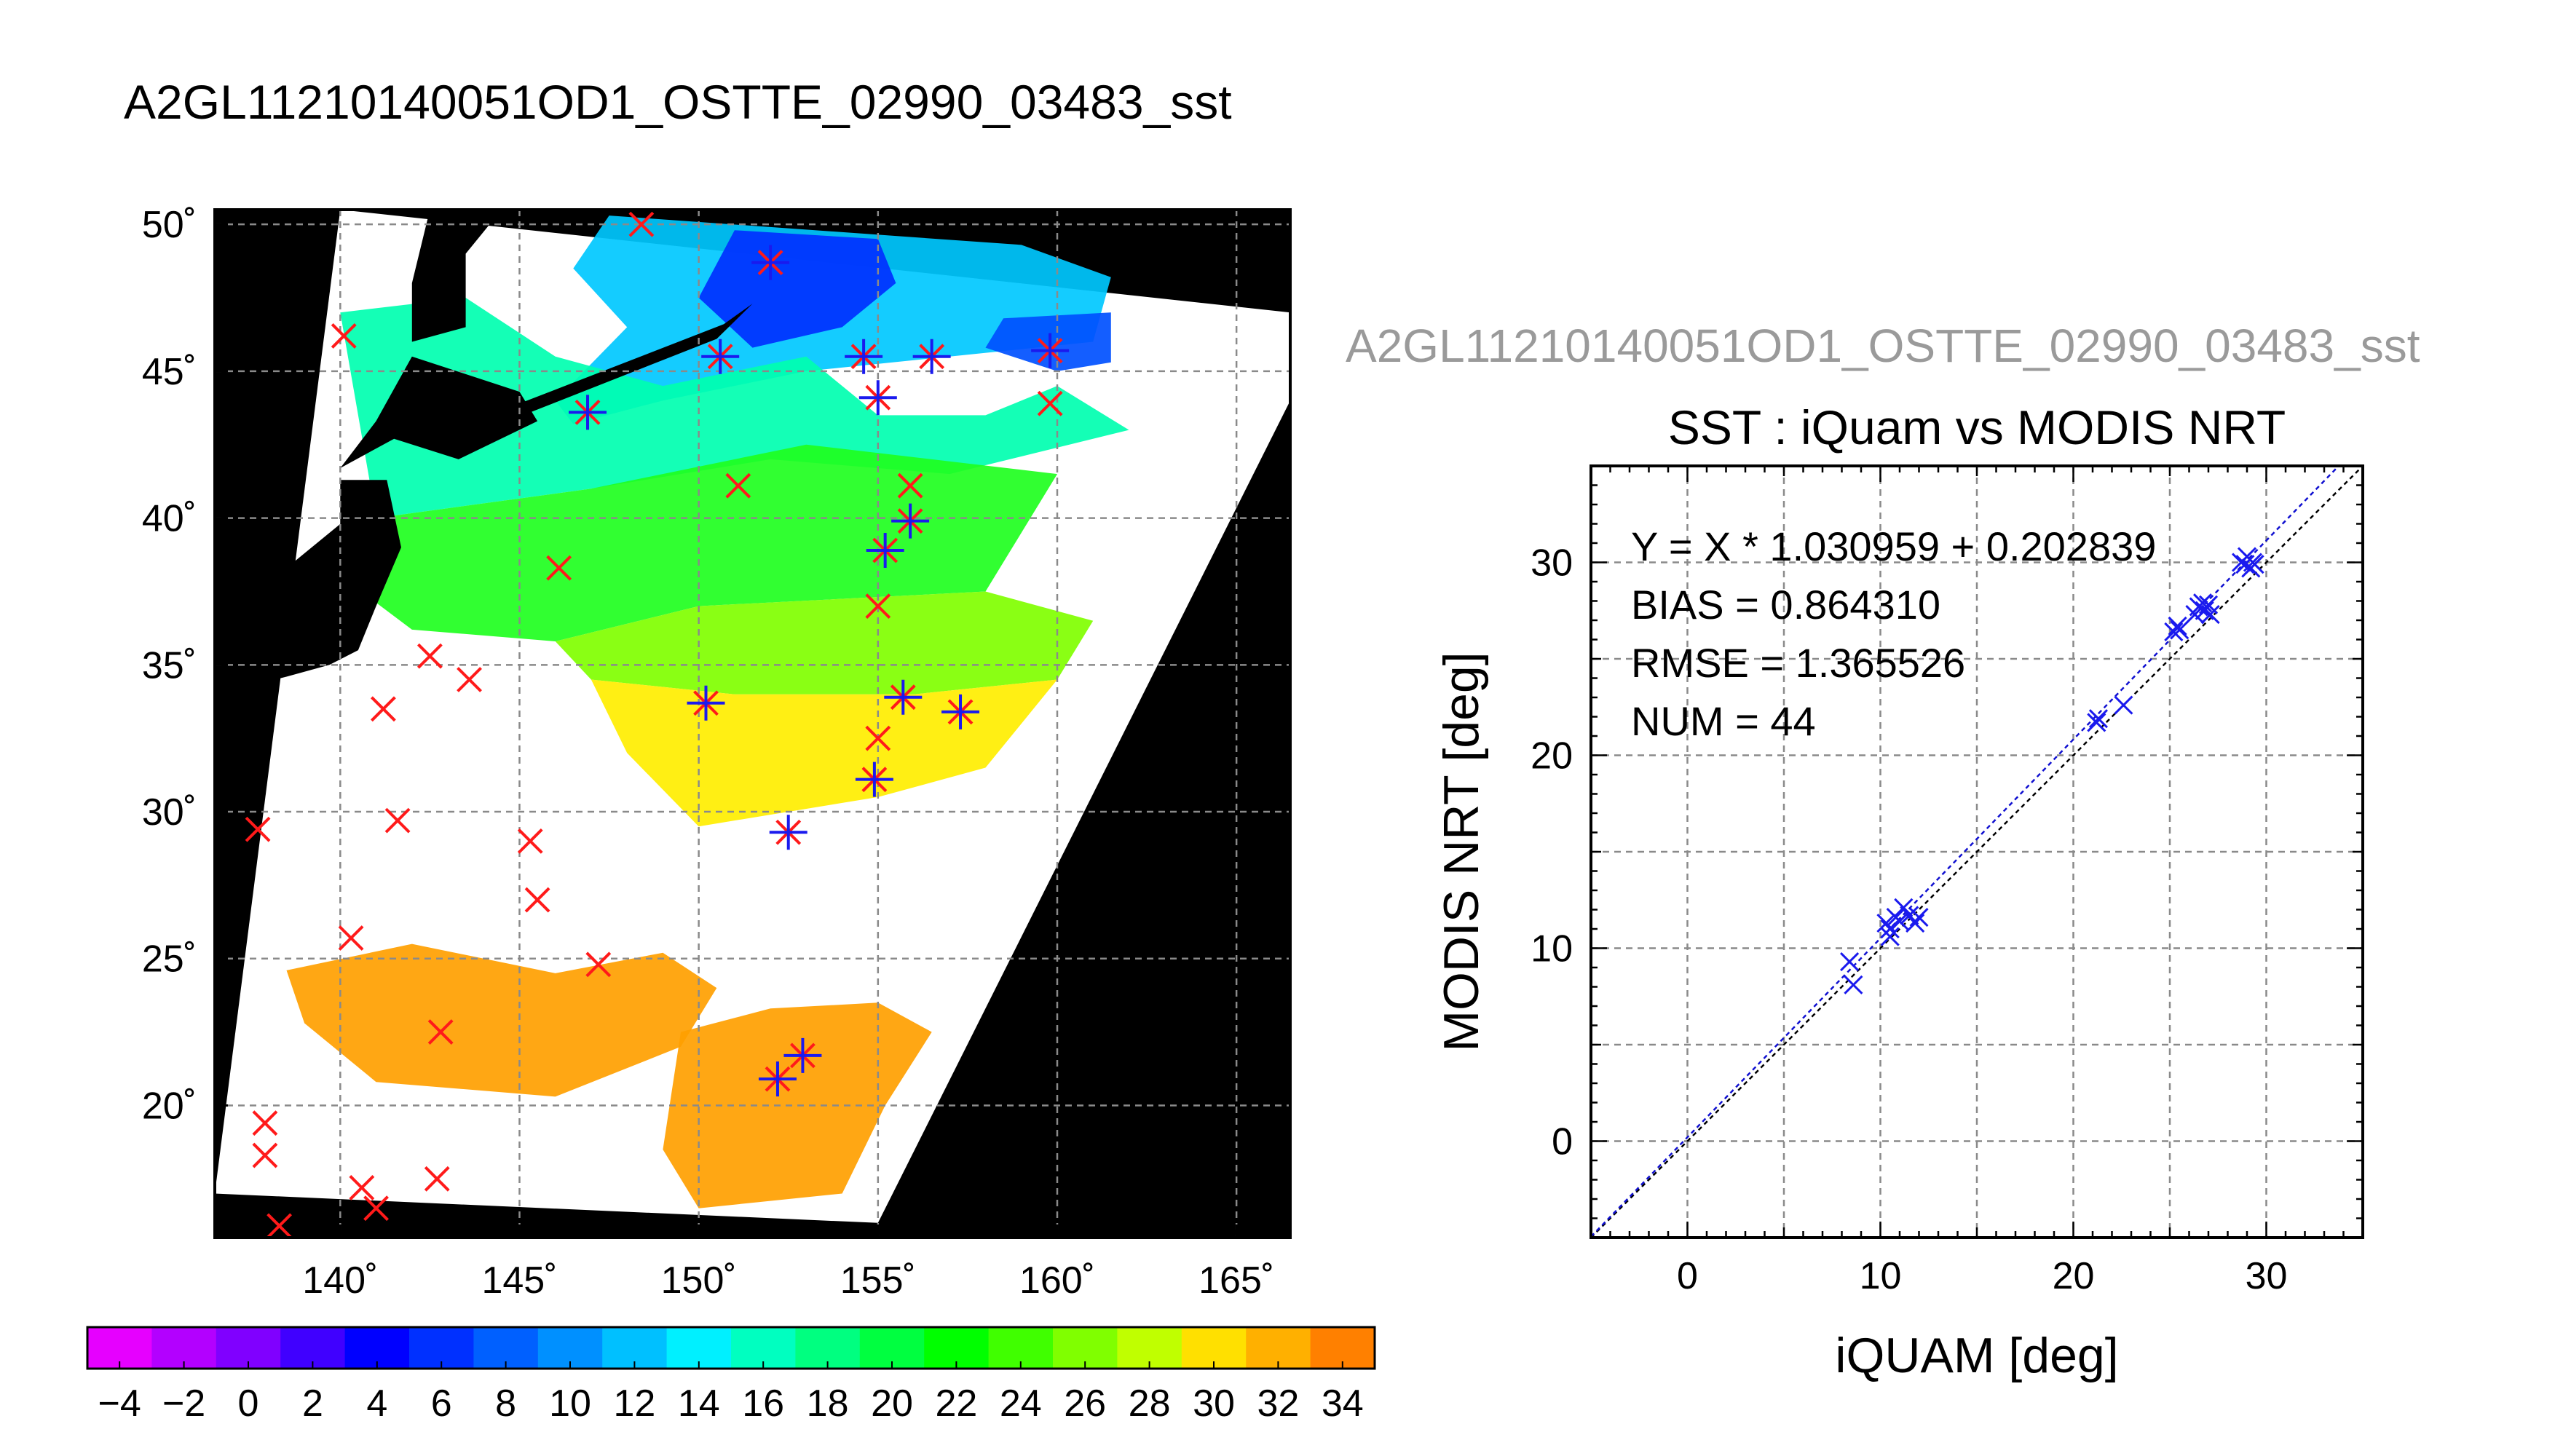 The image size is (2555, 1456). What do you see at coordinates (169, 372) in the screenshot?
I see `lat-tick-label: 45˚` at bounding box center [169, 372].